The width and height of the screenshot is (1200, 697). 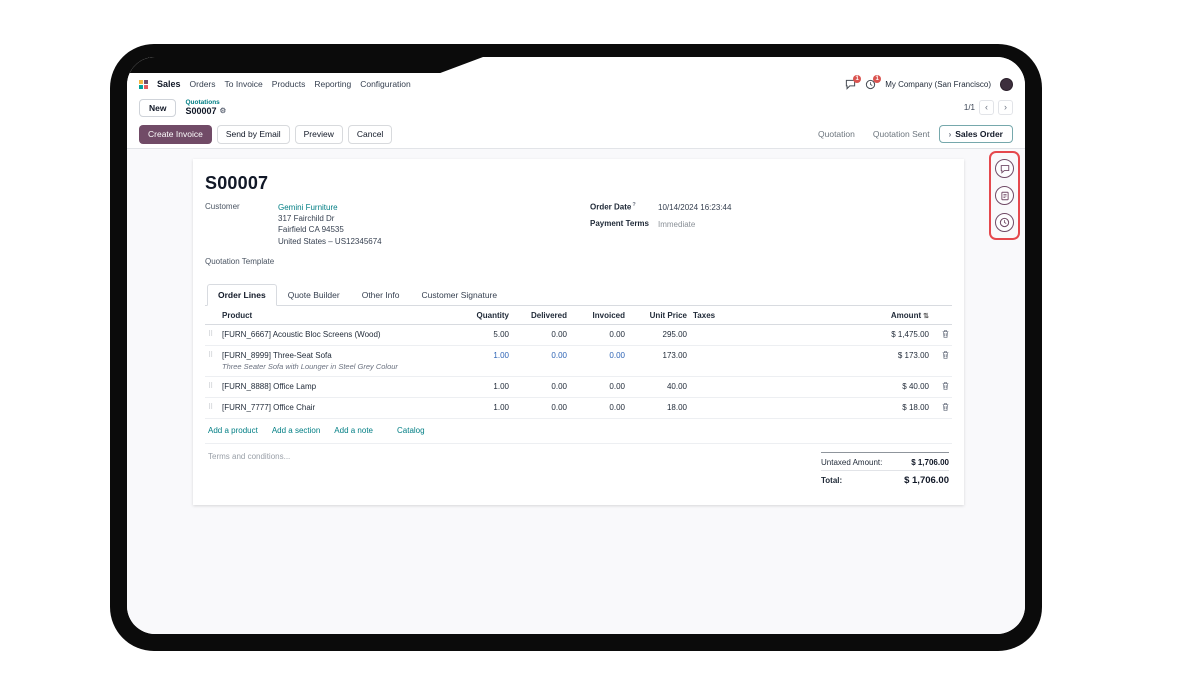 I want to click on cell-unit-price: 40.00, so click(x=659, y=387).